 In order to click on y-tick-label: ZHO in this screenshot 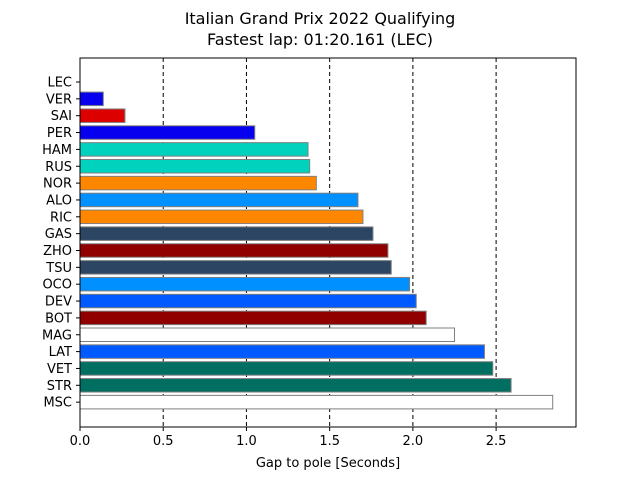, I will do `click(57, 251)`.